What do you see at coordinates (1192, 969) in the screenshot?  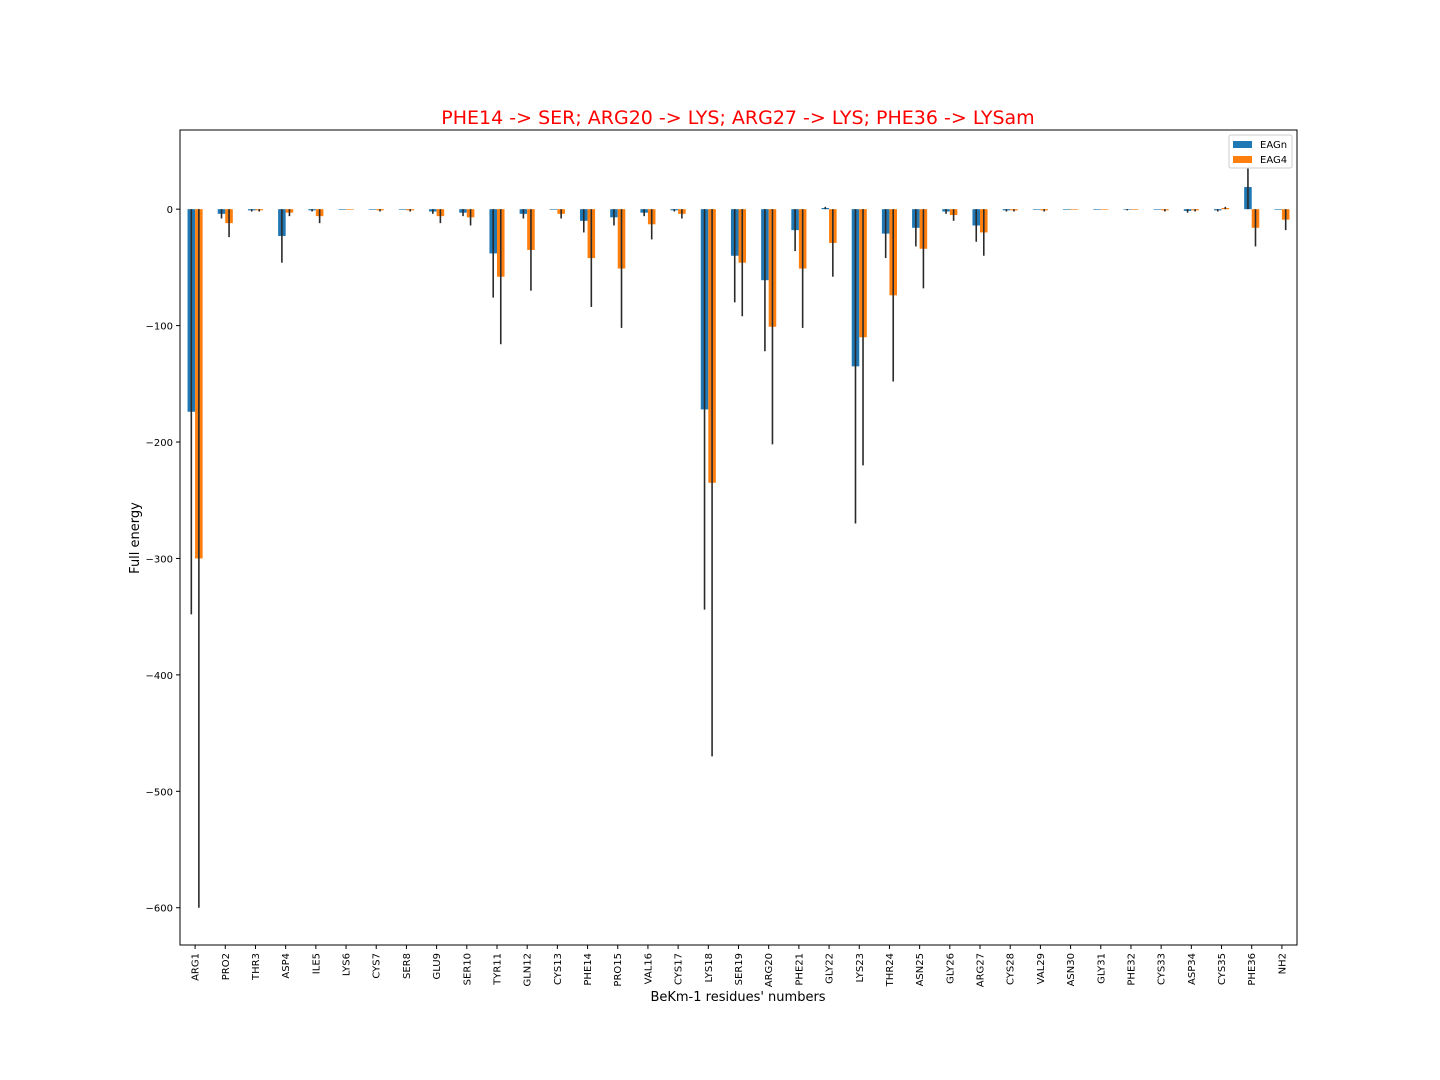 I see `x-tick-label: ASP34` at bounding box center [1192, 969].